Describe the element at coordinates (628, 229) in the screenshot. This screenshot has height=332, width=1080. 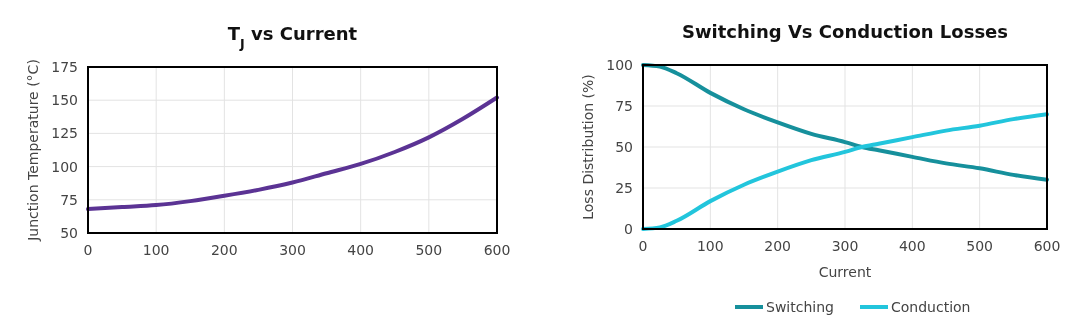
I see `y-tick-label: 0` at that location.